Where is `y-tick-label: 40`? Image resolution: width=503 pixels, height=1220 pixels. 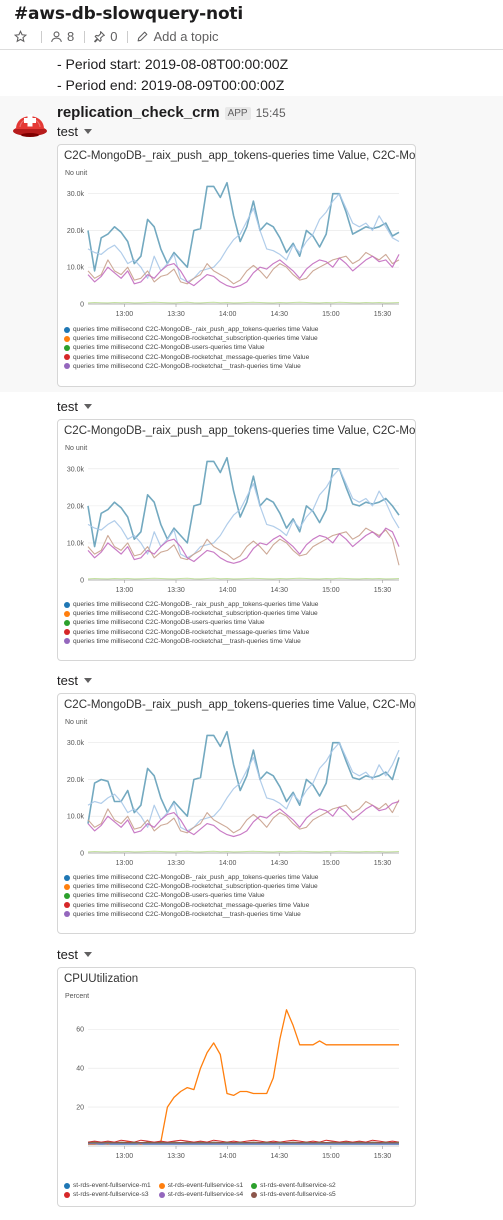
y-tick-label: 40 is located at coordinates (80, 1069).